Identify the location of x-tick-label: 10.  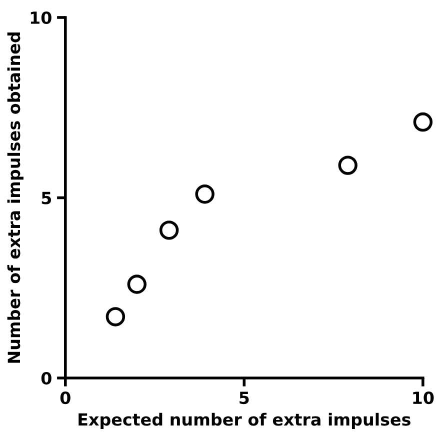
(423, 397).